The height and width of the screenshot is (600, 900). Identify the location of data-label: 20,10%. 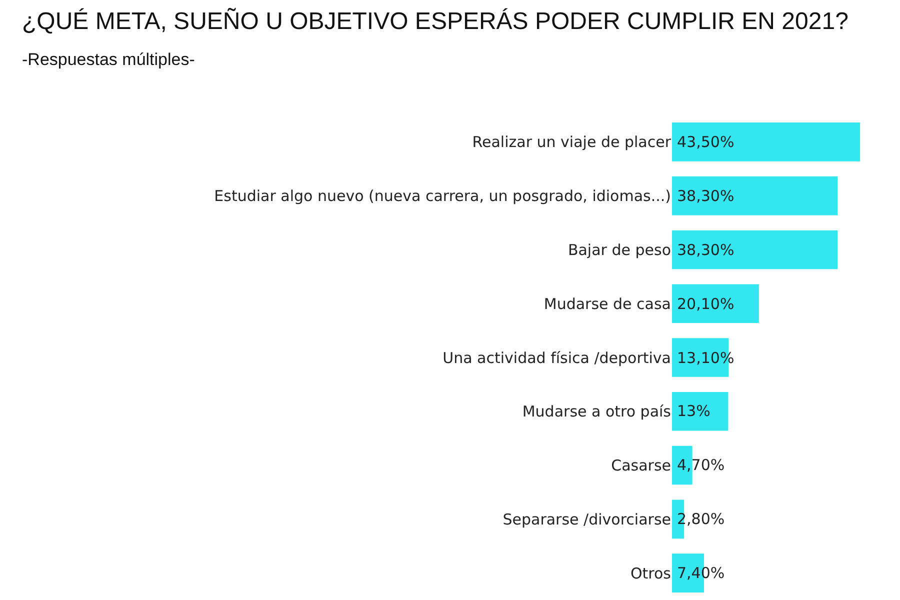
(705, 304).